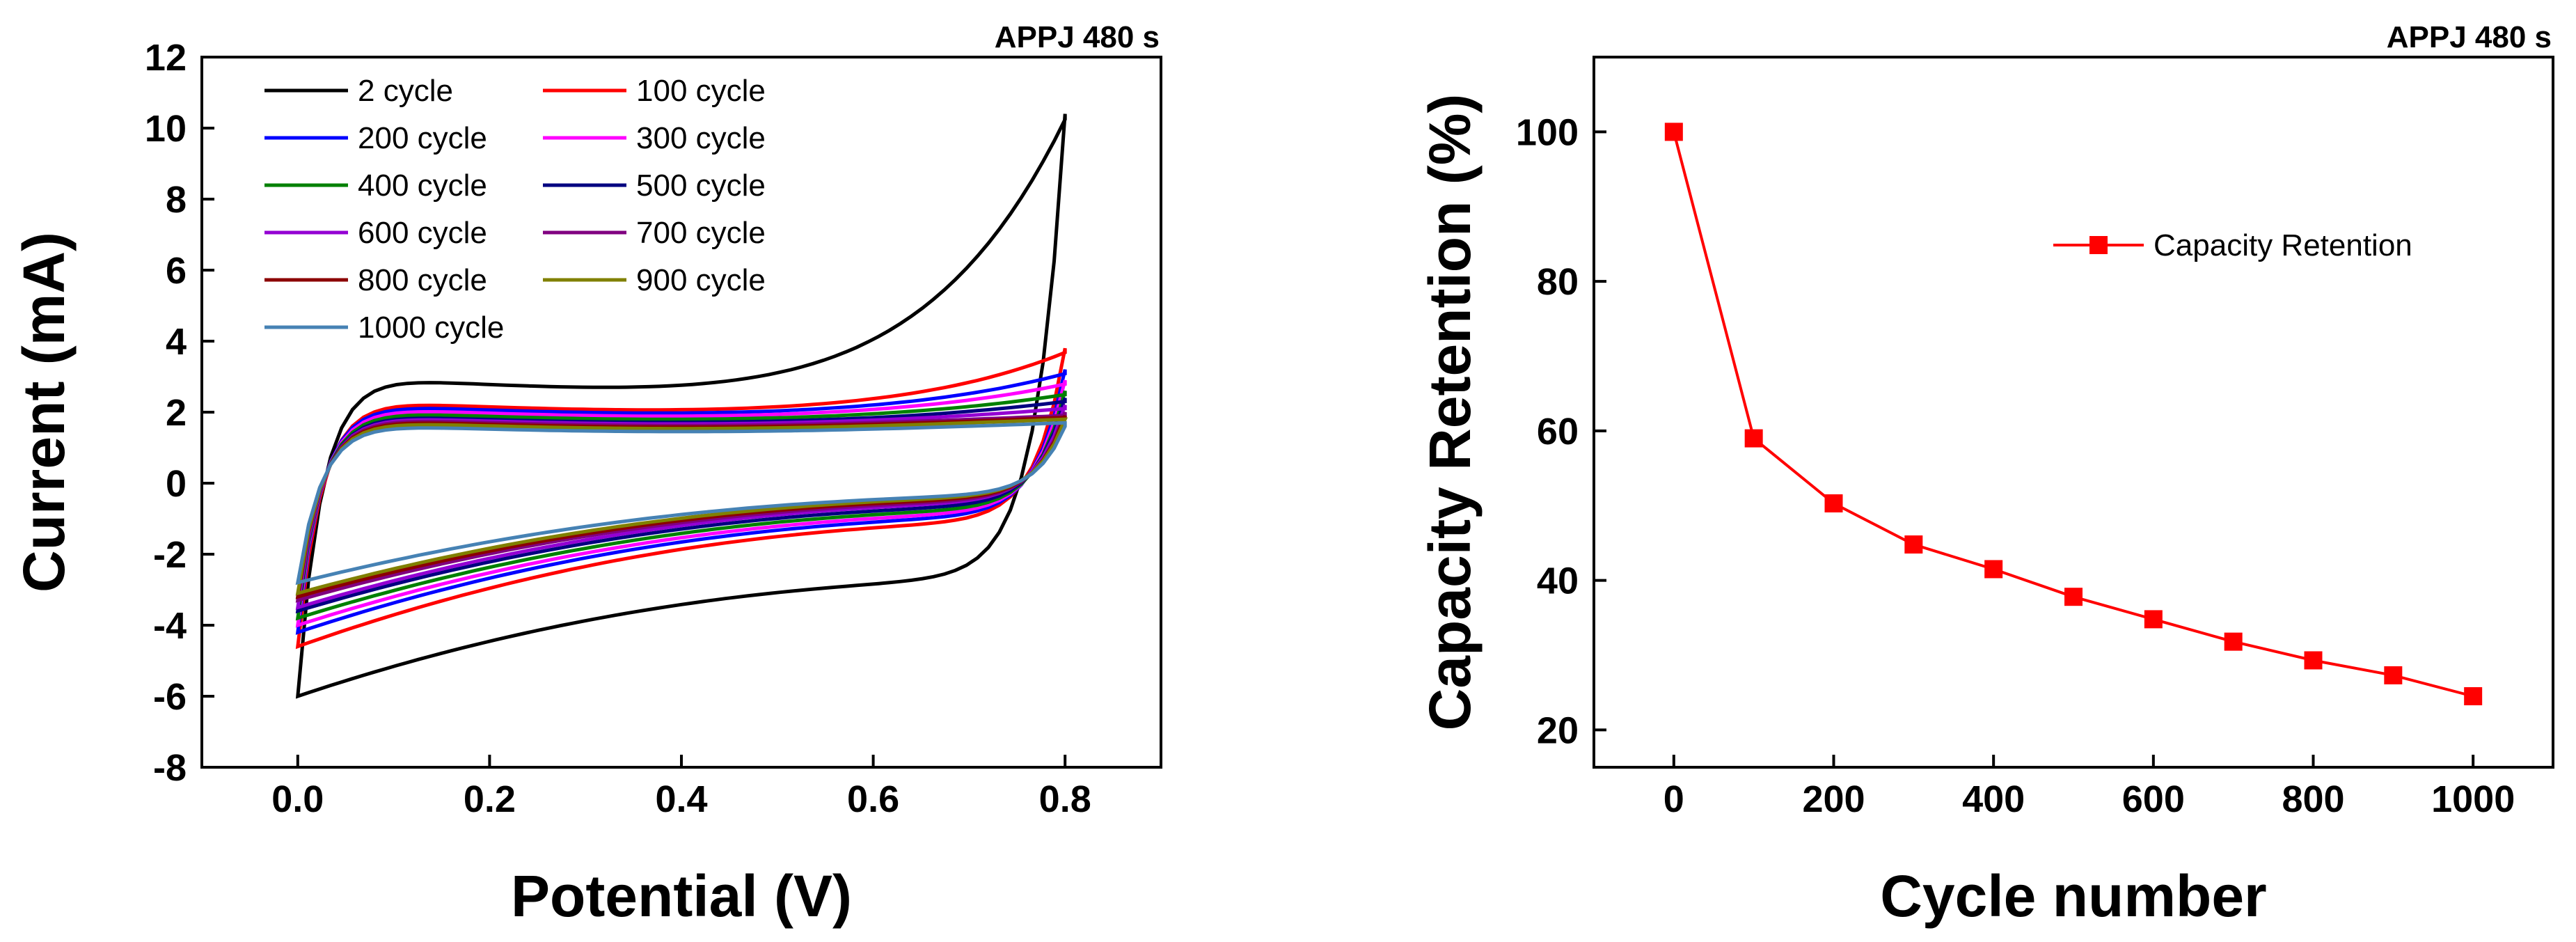 This screenshot has width=2576, height=942. I want to click on cv-legend-label: 100 cycle, so click(701, 91).